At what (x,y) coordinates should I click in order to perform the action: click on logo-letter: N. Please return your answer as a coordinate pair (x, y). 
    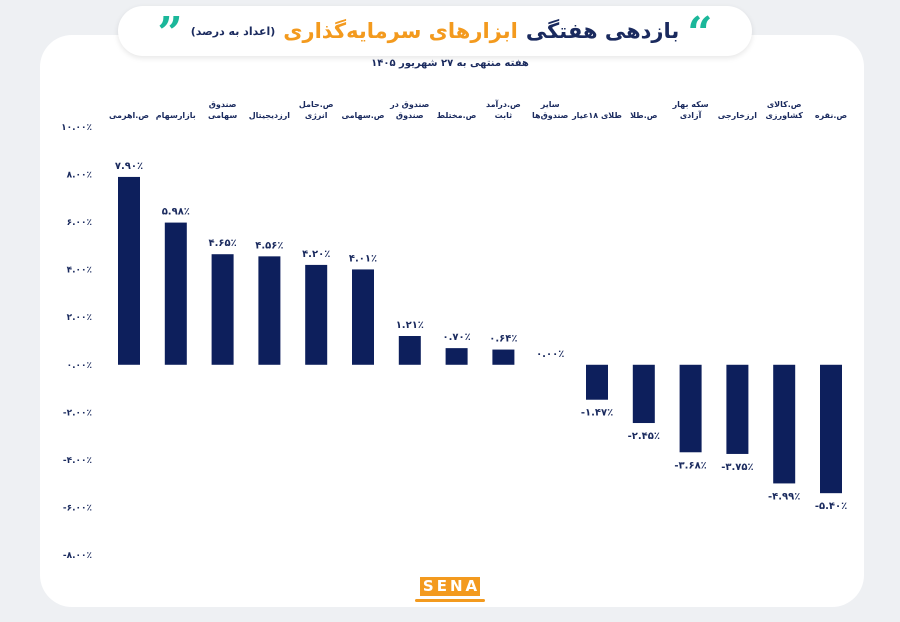
    Looking at the image, I should click on (456, 586).